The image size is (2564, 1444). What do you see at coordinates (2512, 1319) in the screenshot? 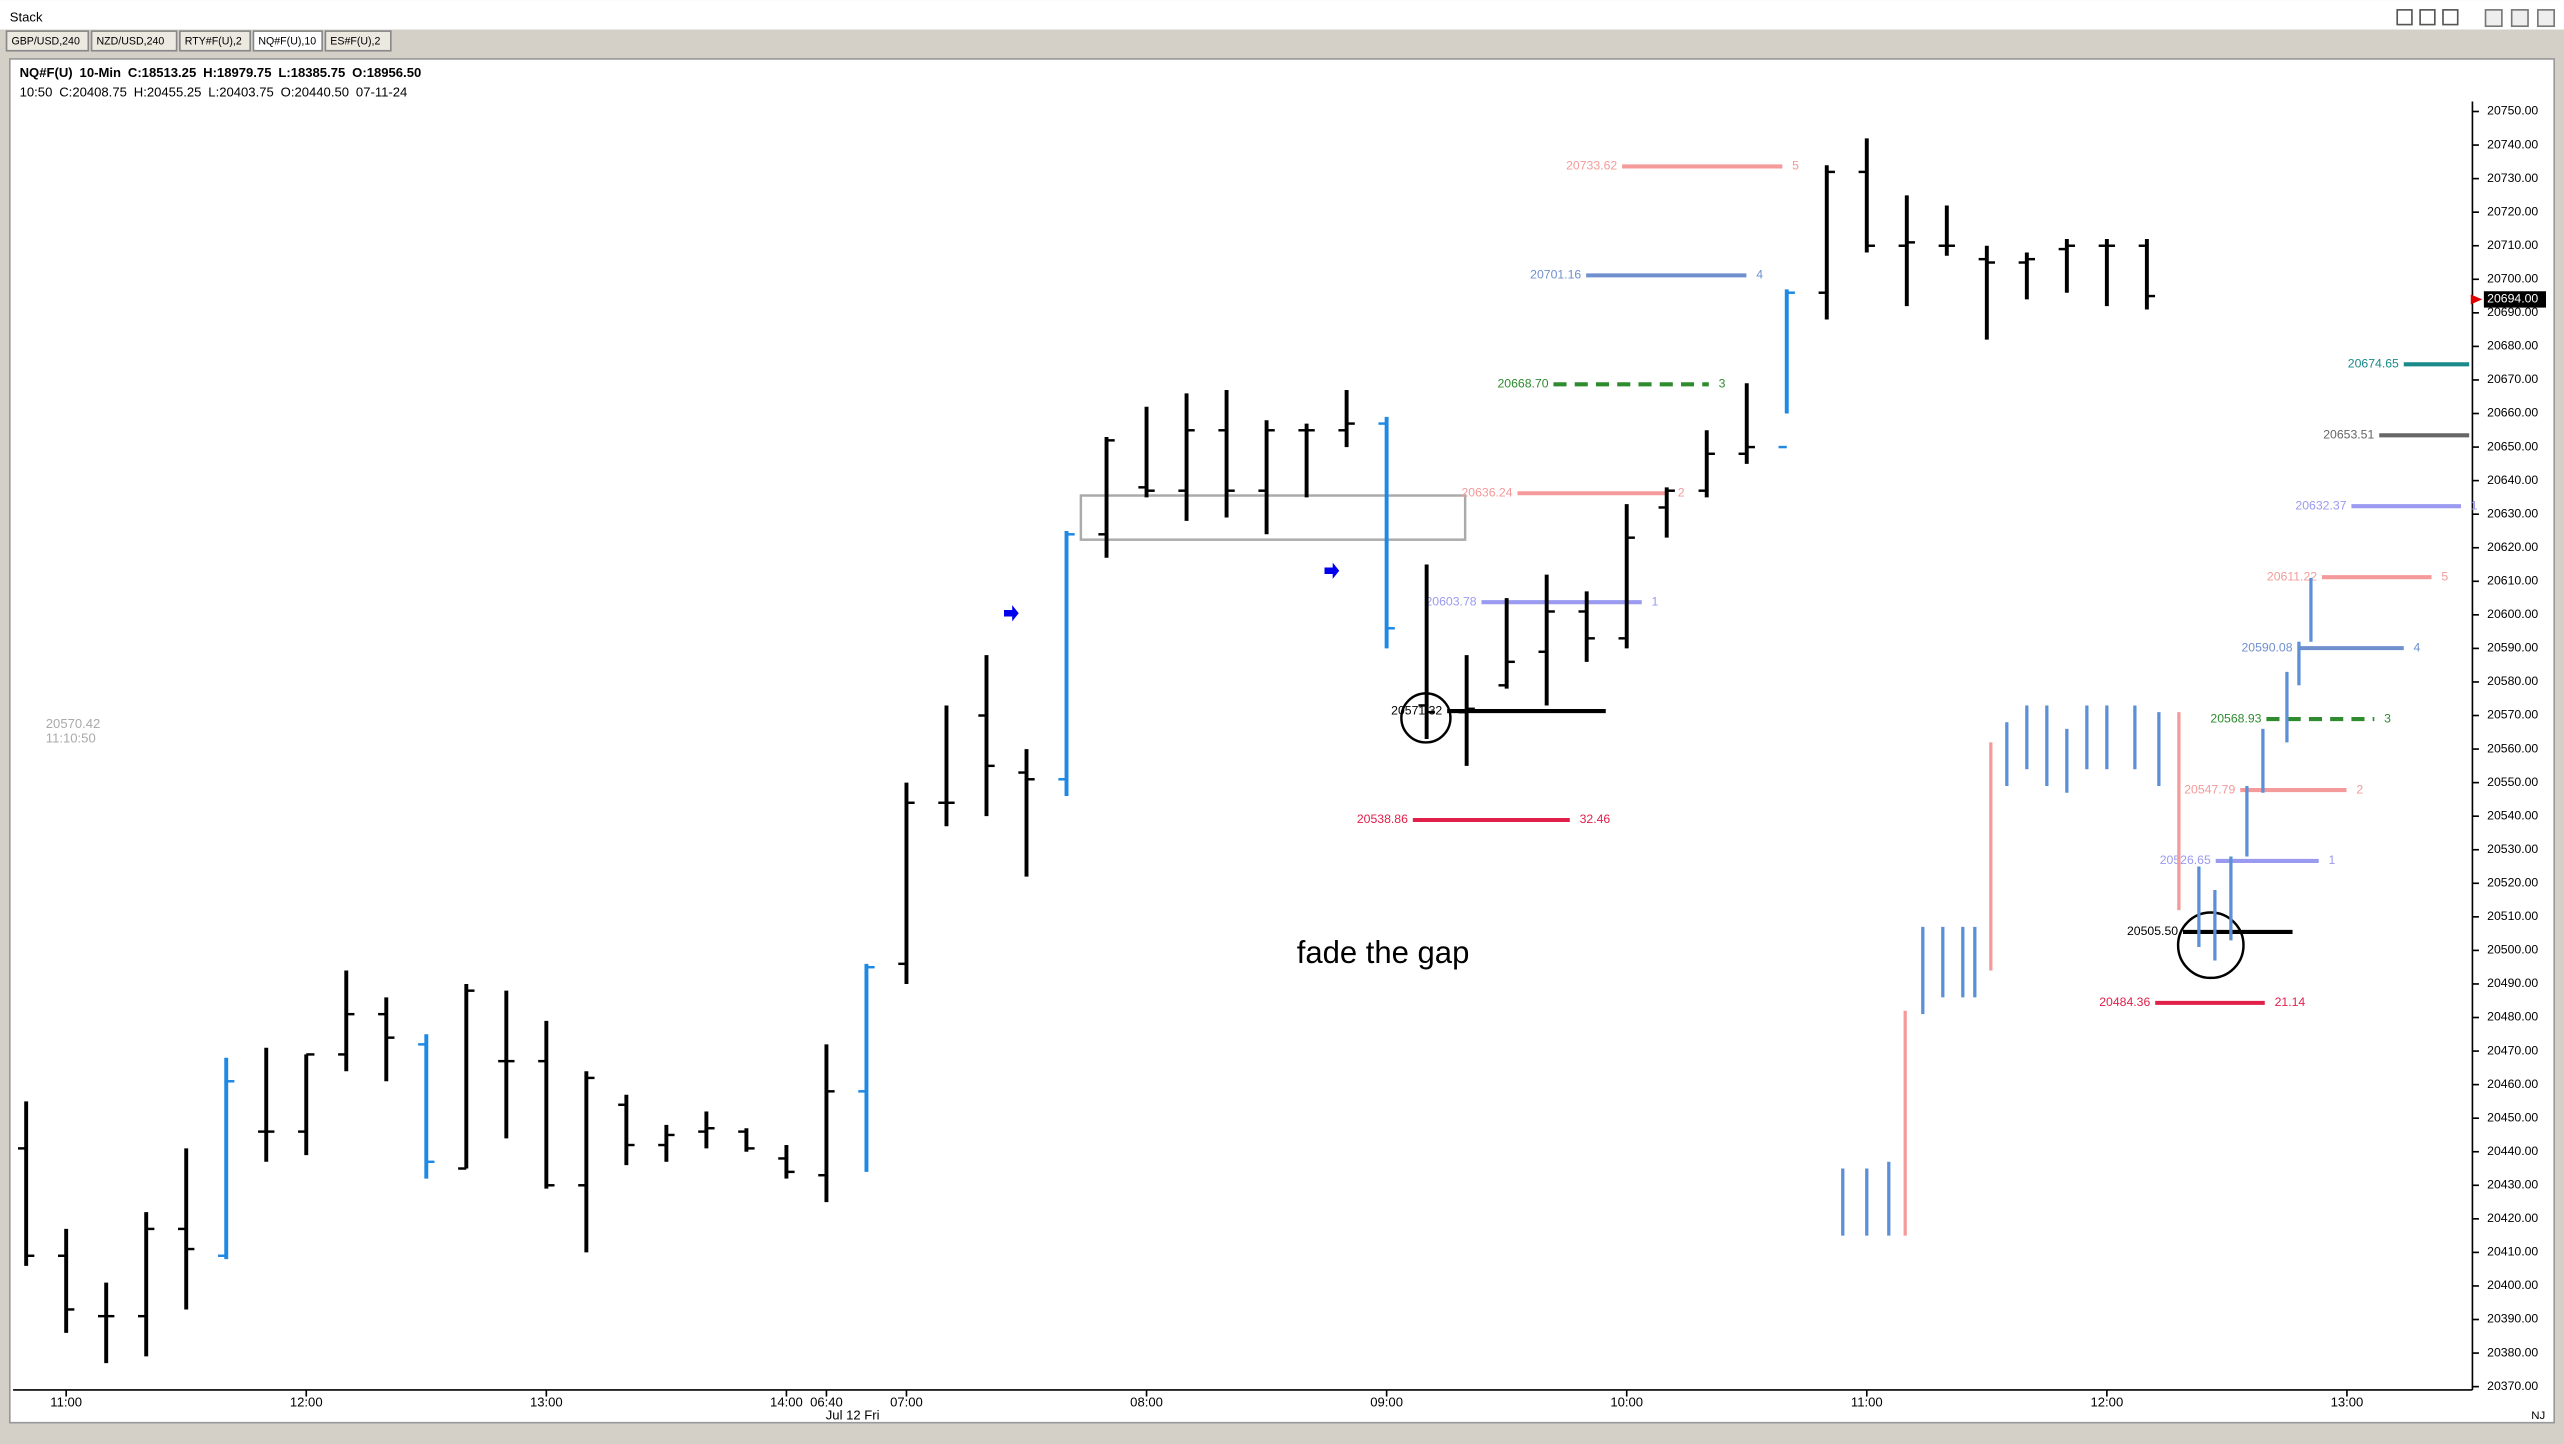
I see `y-tick-label: 20390.00` at bounding box center [2512, 1319].